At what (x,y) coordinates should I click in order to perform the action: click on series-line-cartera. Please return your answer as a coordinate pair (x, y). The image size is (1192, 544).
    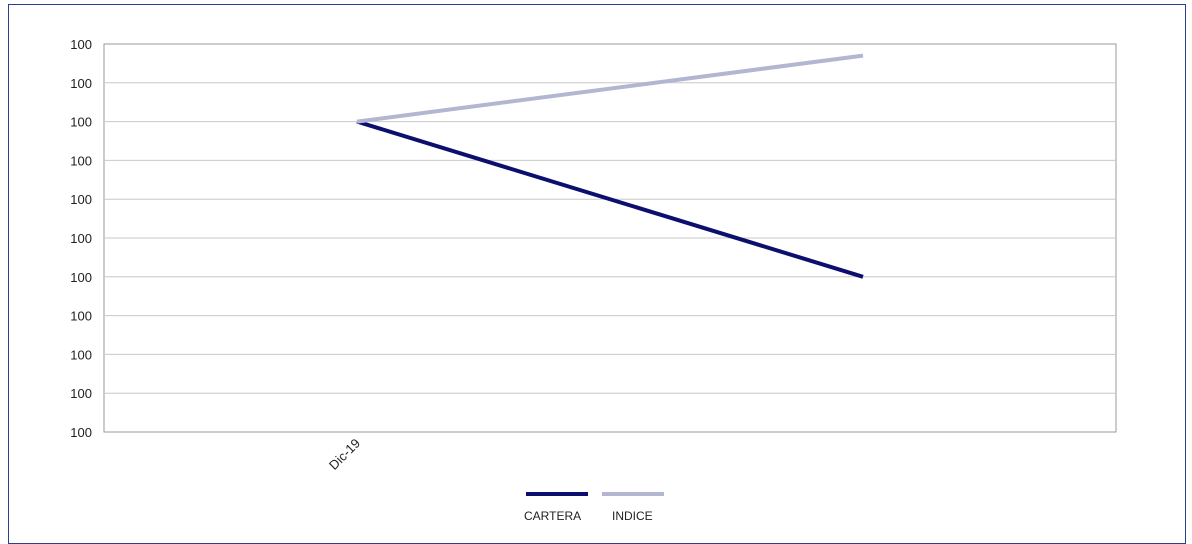
    Looking at the image, I should click on (610, 199).